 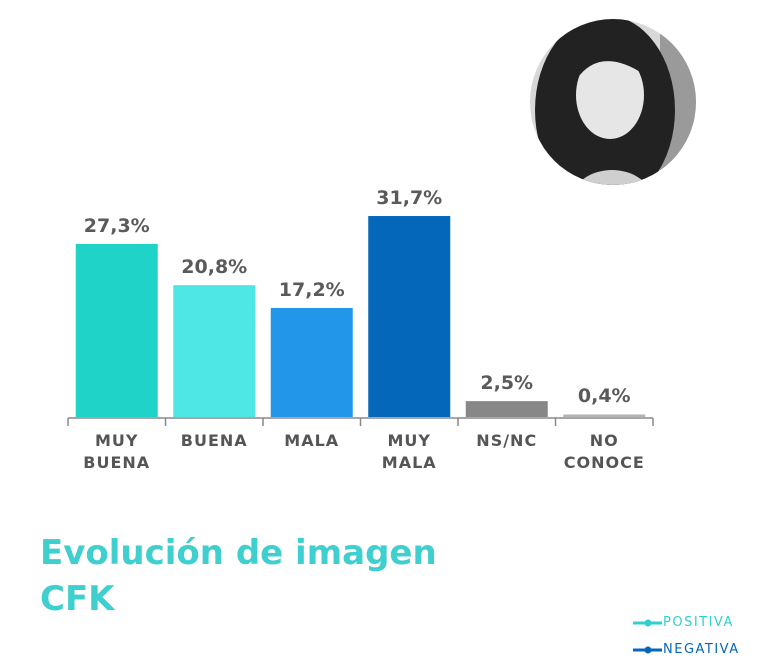 I want to click on chart-title: Evolución de imagen CFK, so click(x=238, y=576).